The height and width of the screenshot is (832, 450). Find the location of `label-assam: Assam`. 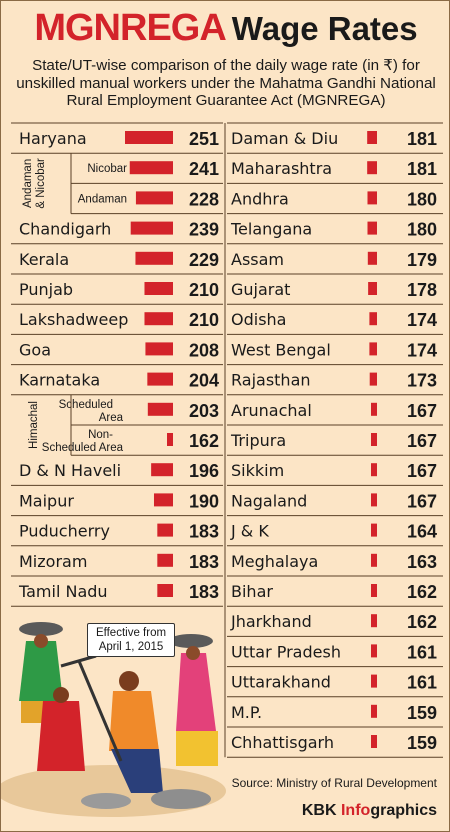

label-assam: Assam is located at coordinates (257, 259).